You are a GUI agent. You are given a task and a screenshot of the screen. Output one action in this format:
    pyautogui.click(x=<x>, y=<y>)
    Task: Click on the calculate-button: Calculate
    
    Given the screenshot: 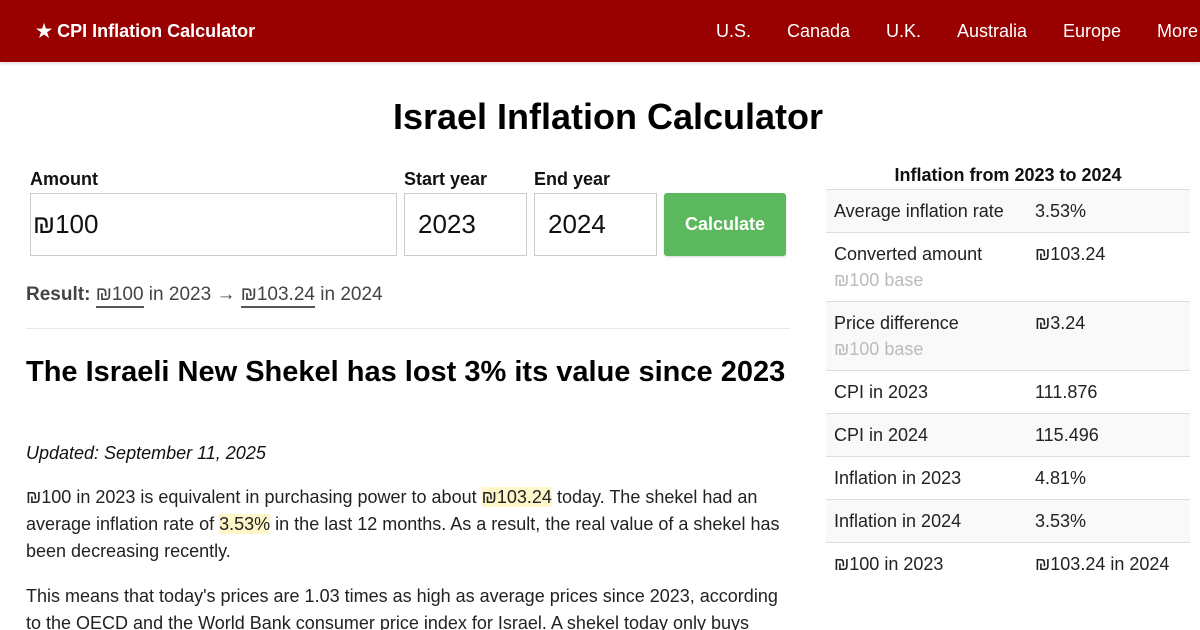 What is the action you would take?
    pyautogui.click(x=725, y=224)
    